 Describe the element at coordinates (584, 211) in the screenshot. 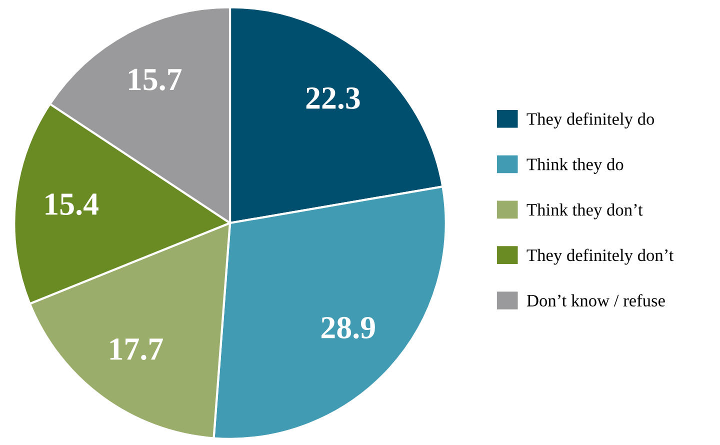

I see `legend-label: Think they don’t` at that location.